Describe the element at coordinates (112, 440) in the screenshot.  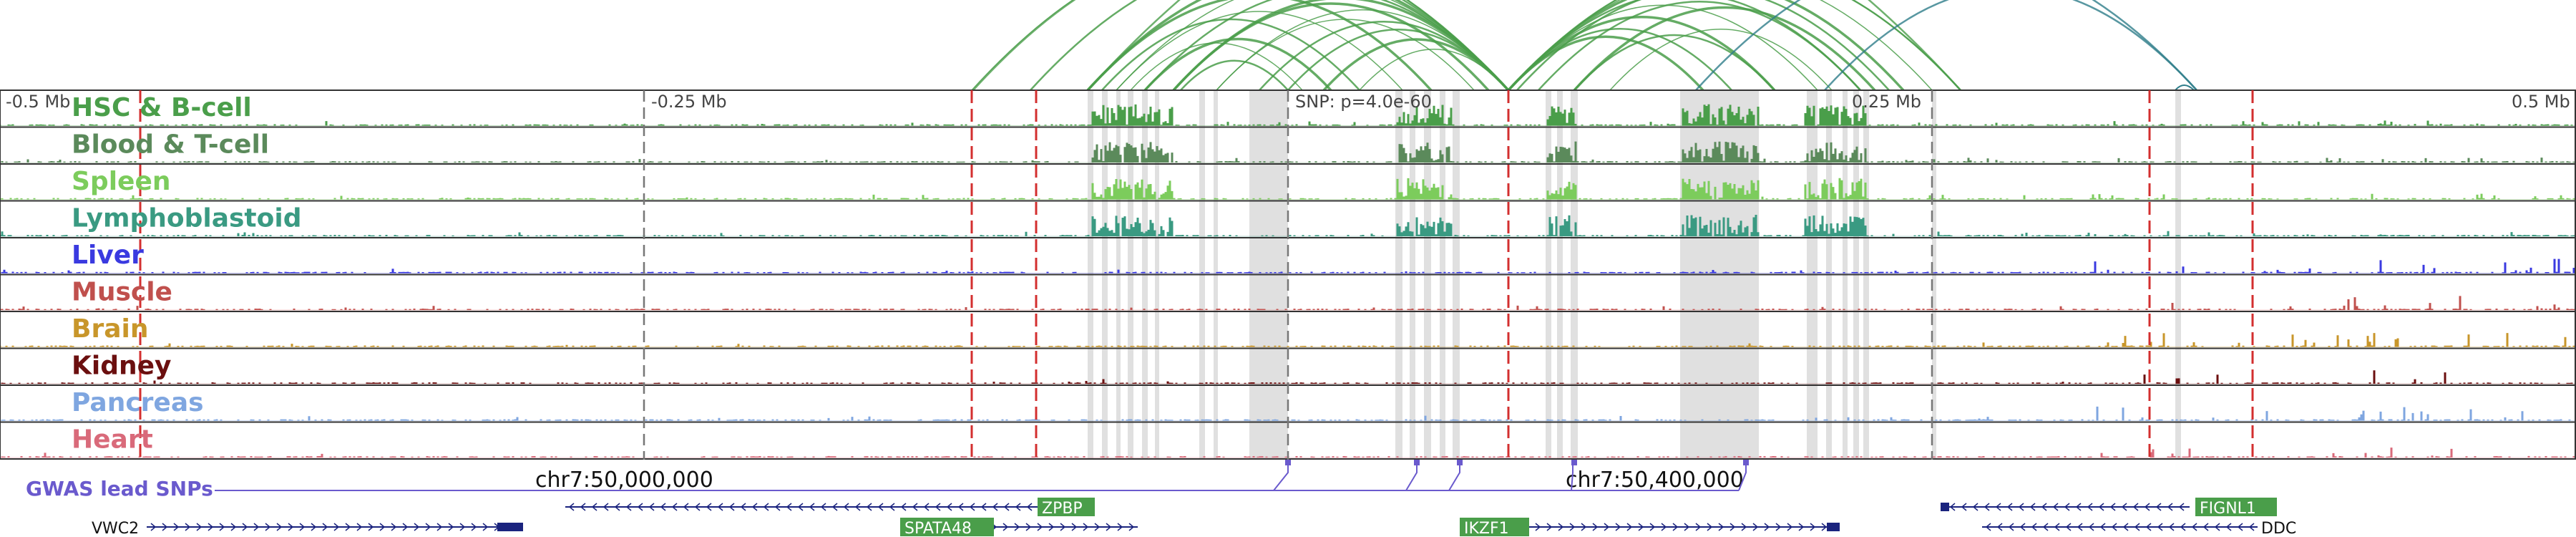
I see `track-label: Heart` at that location.